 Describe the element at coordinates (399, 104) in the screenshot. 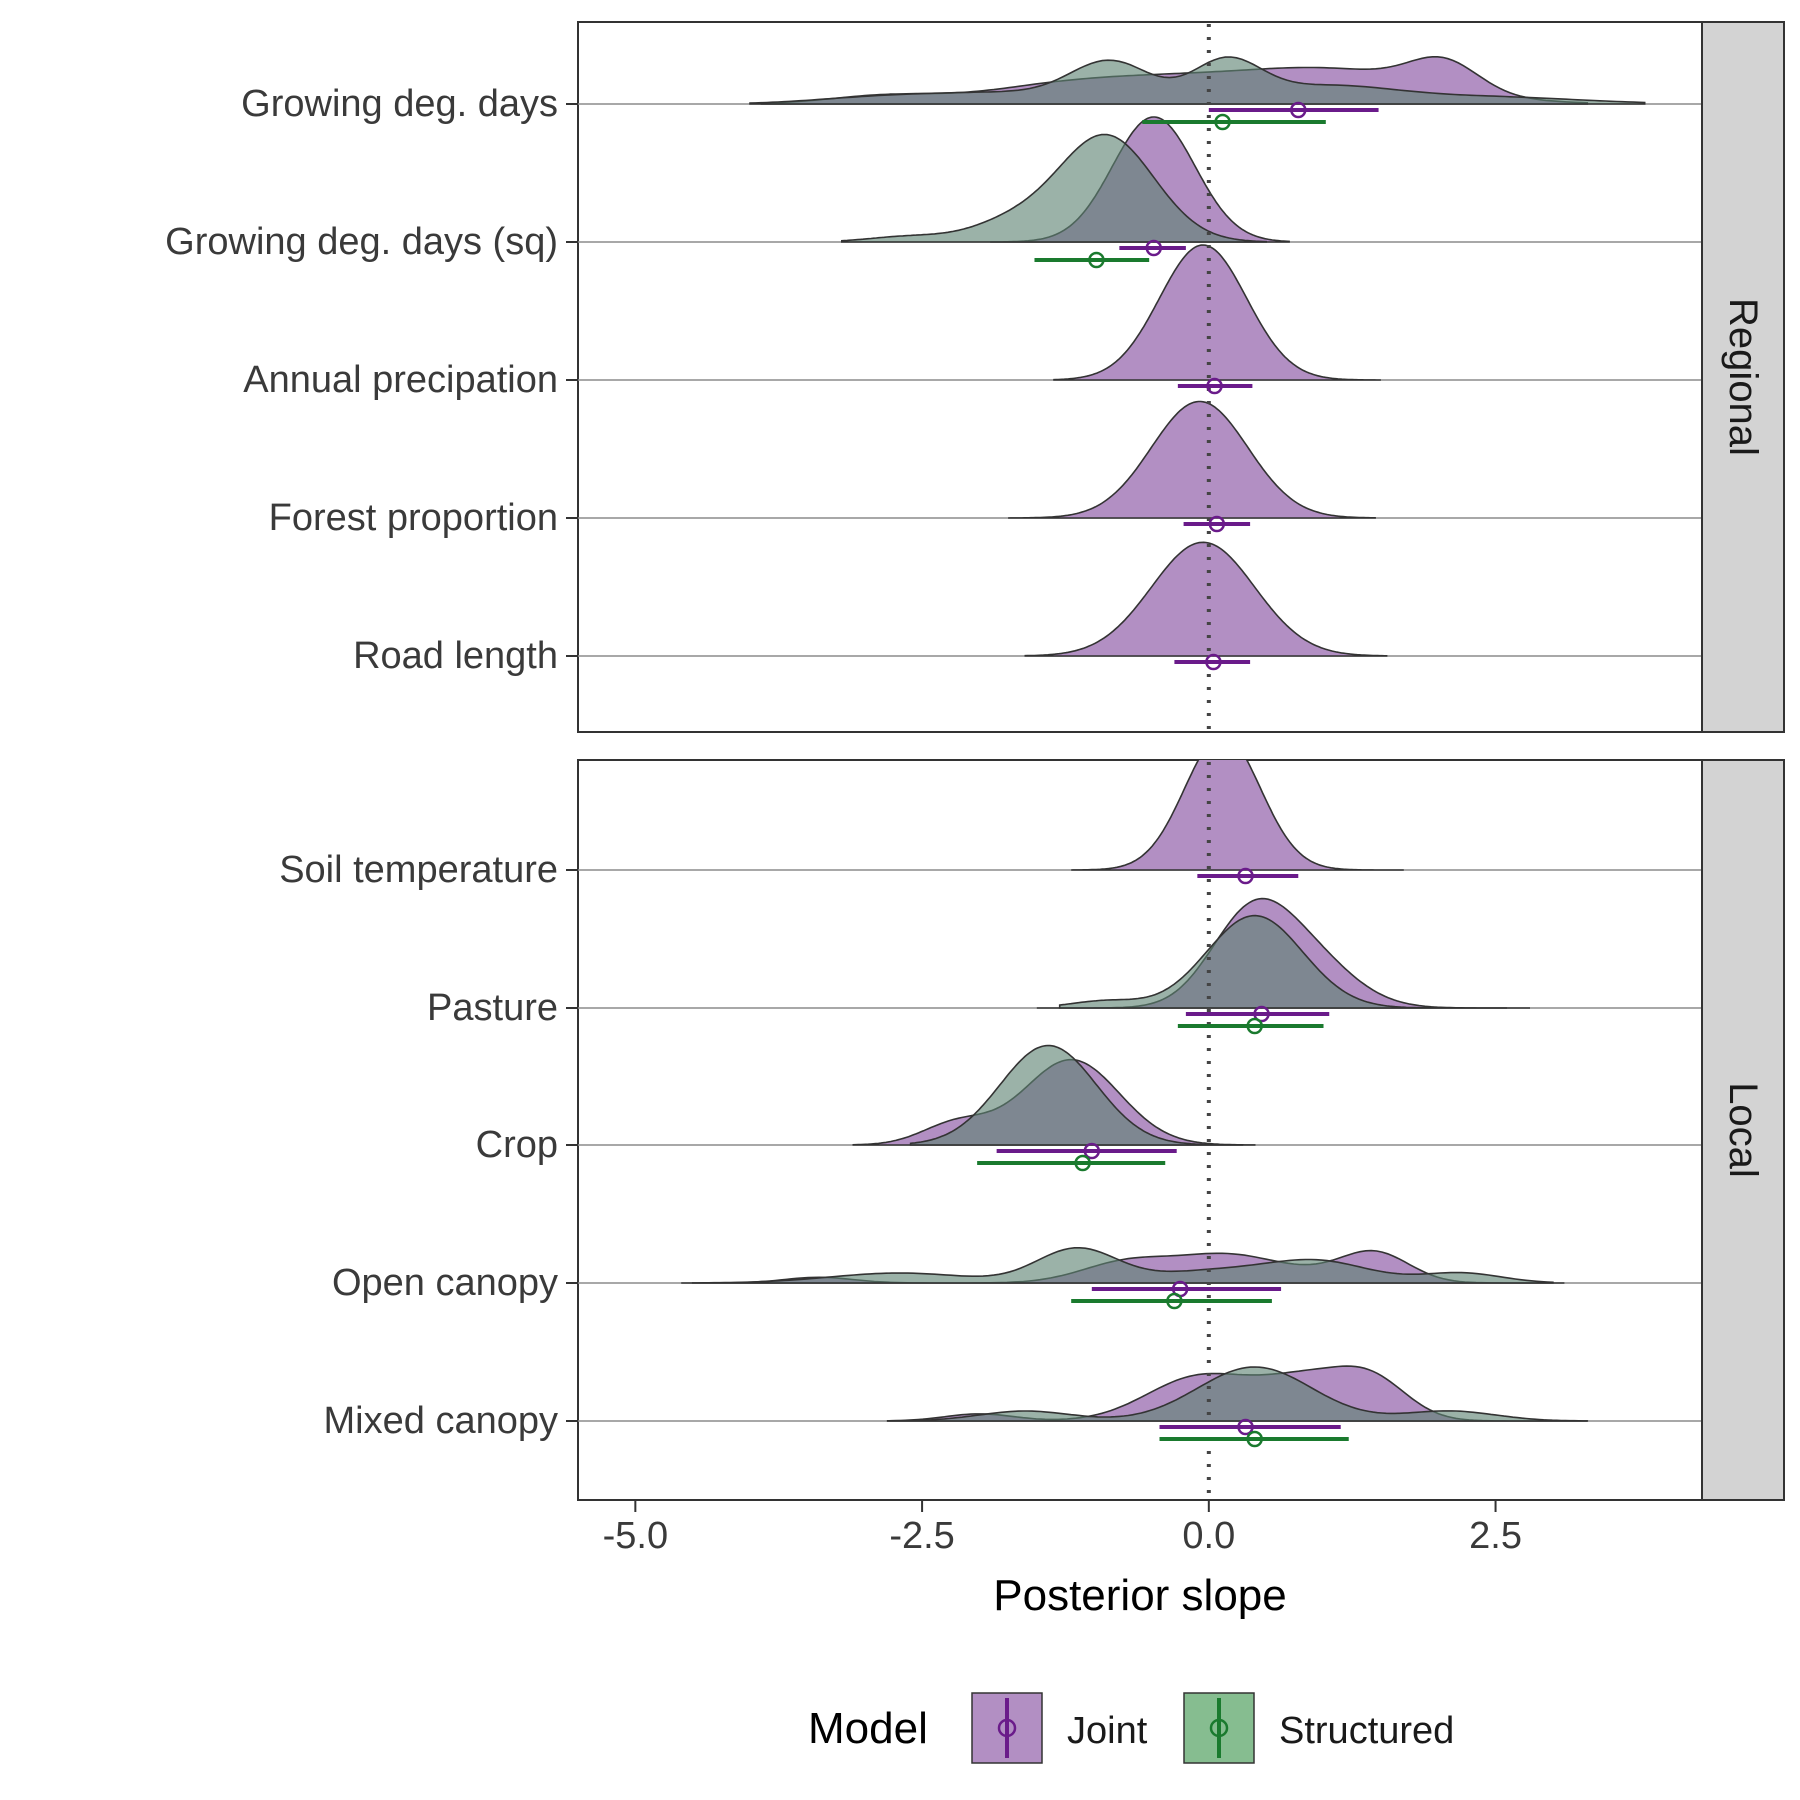

I see `y-tick-label-growing-deg-days: Growing deg. days` at that location.